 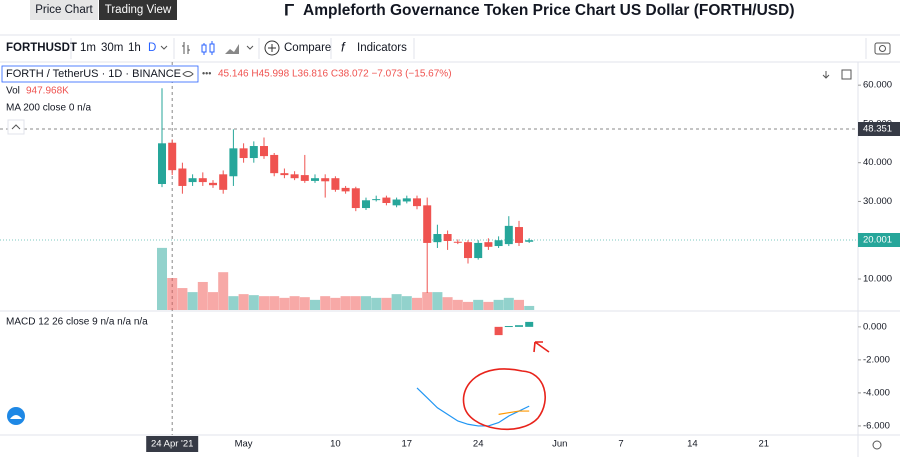 What do you see at coordinates (478, 444) in the screenshot?
I see `x-tick-label: 24` at bounding box center [478, 444].